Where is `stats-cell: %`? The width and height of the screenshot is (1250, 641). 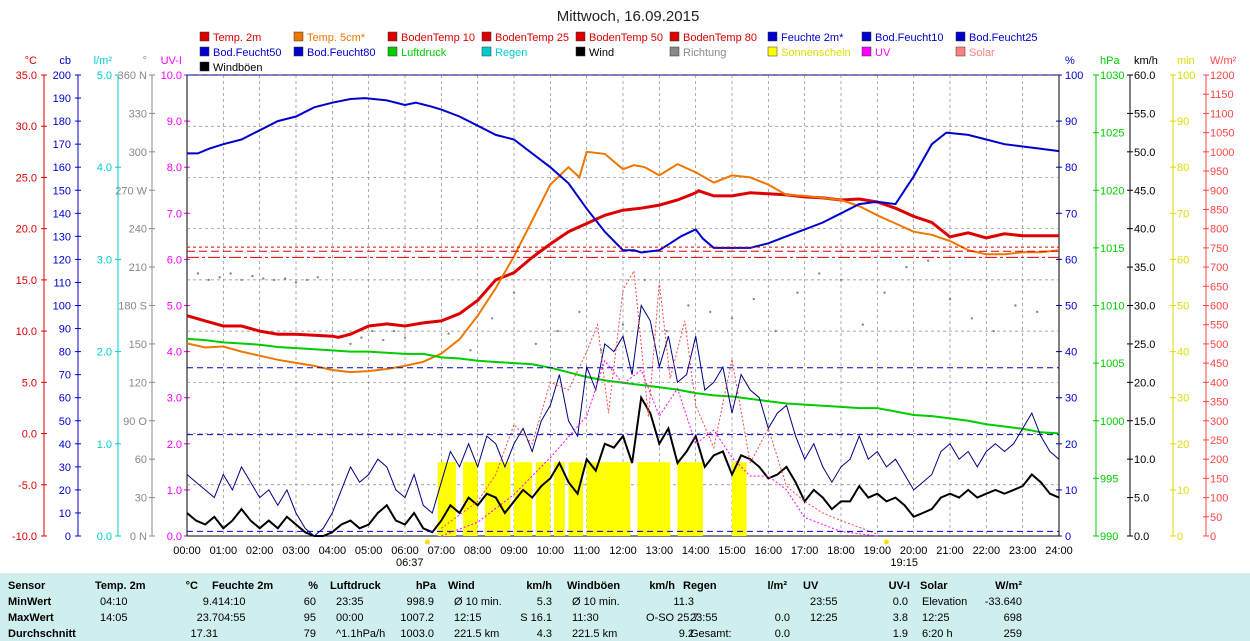
stats-cell: % is located at coordinates (313, 586).